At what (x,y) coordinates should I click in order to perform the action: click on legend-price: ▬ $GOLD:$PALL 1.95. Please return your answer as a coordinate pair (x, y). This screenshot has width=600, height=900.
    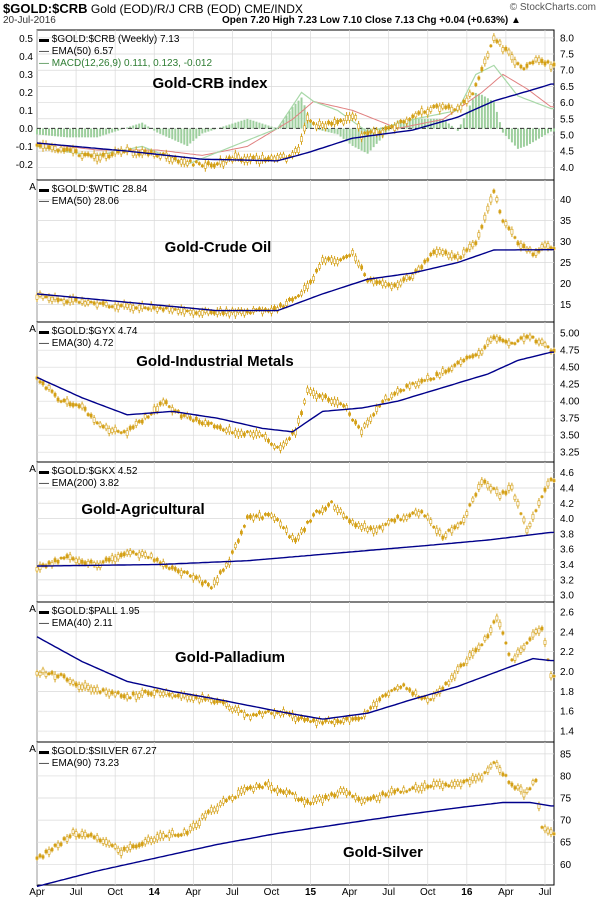
    Looking at the image, I should click on (89, 611).